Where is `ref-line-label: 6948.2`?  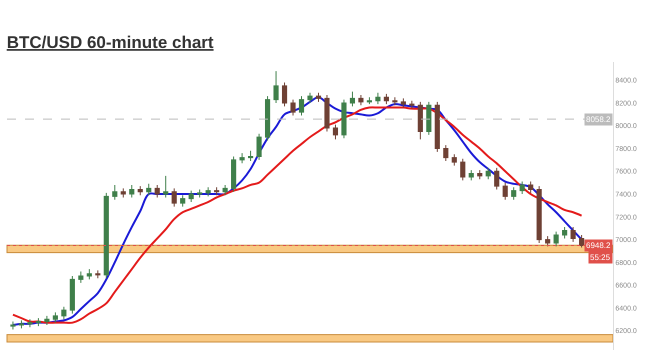 ref-line-label: 6948.2 is located at coordinates (599, 245).